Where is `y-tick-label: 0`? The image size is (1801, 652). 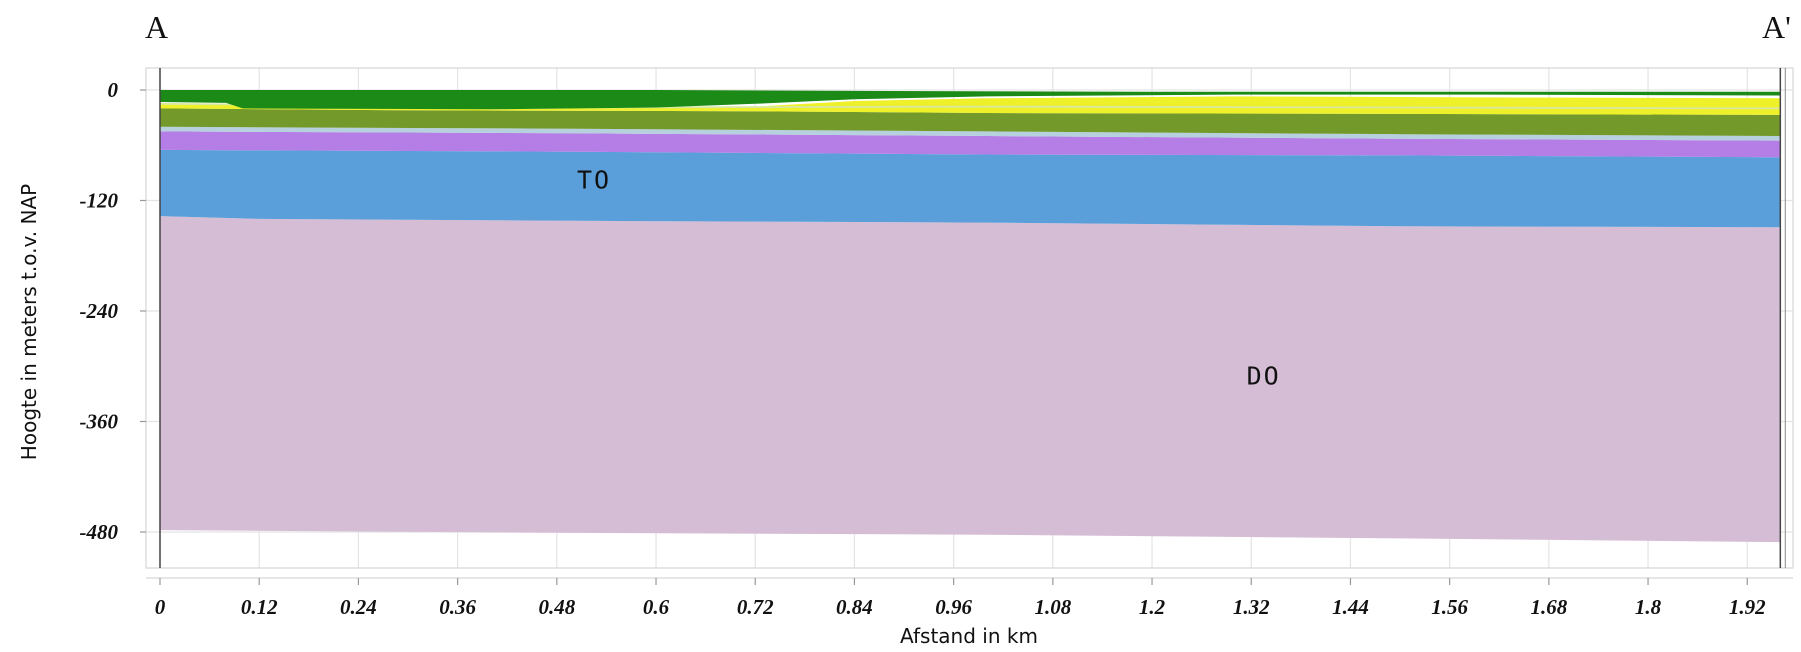 y-tick-label: 0 is located at coordinates (113, 90).